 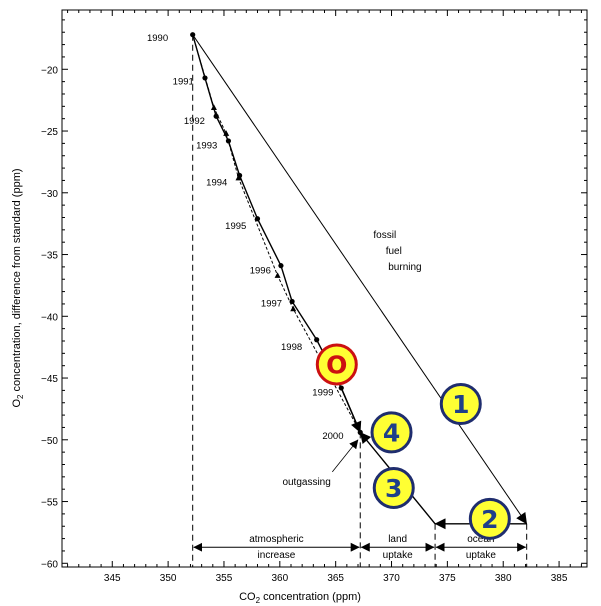 I want to click on trajectory-end-arrow, so click(x=351, y=410).